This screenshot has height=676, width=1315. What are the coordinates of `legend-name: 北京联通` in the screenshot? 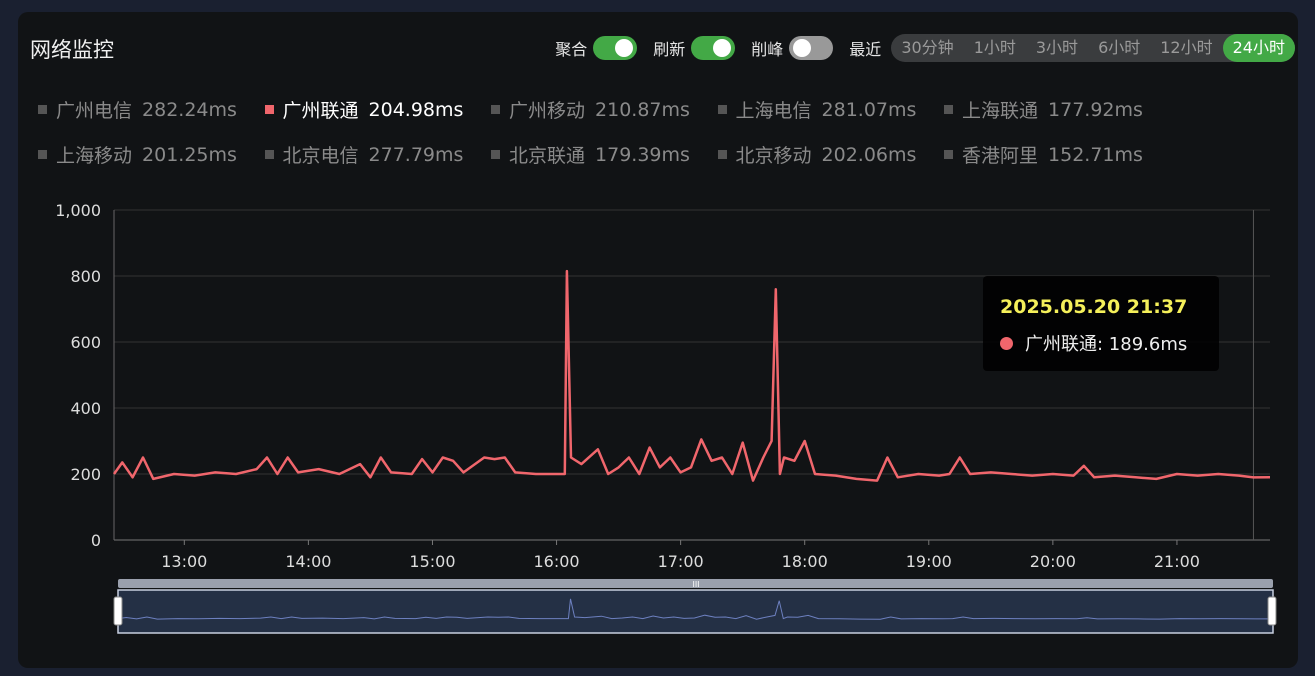 It's located at (547, 156).